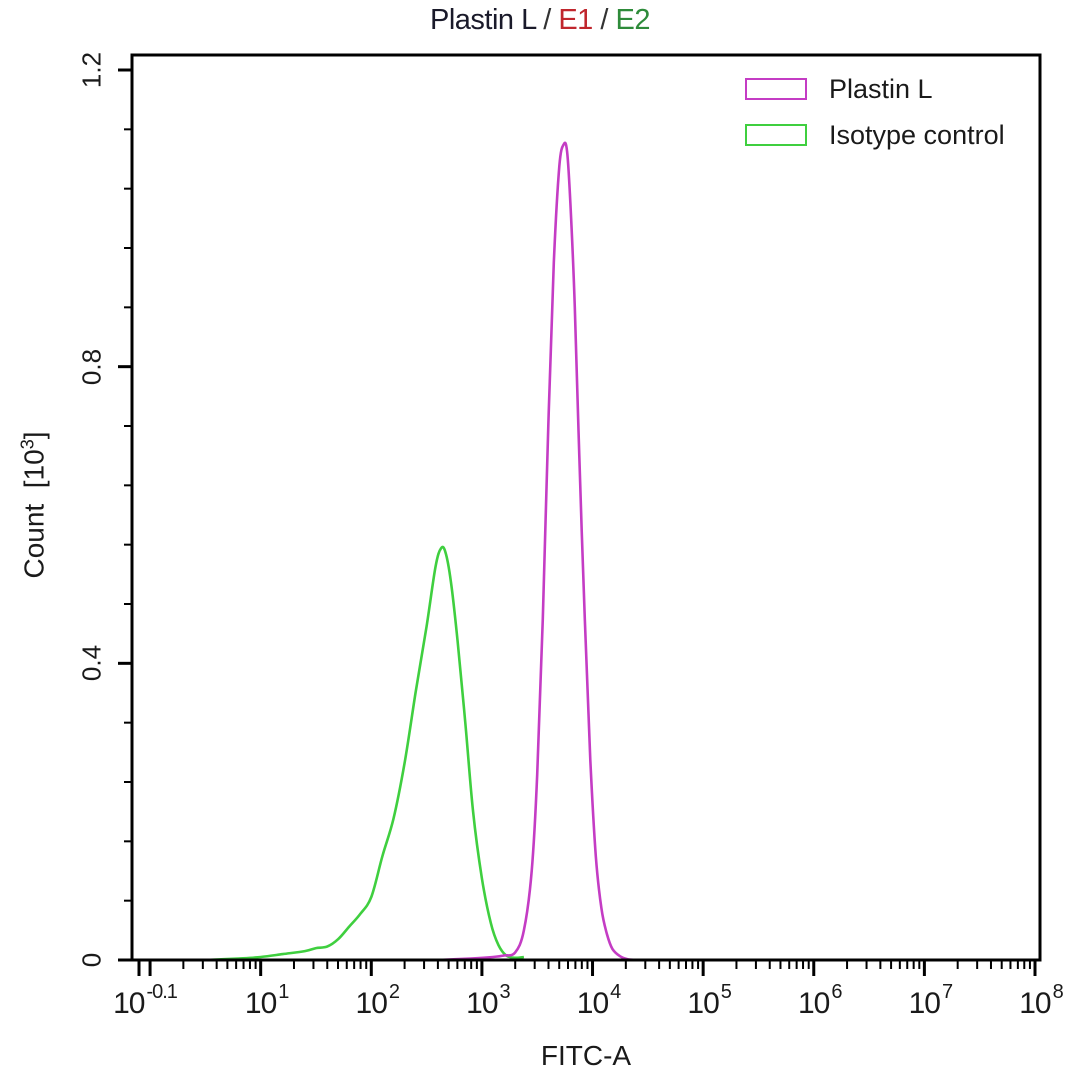 The image size is (1080, 1089). Describe the element at coordinates (1041, 1000) in the screenshot. I see `x-tick-label: 10 8` at that location.